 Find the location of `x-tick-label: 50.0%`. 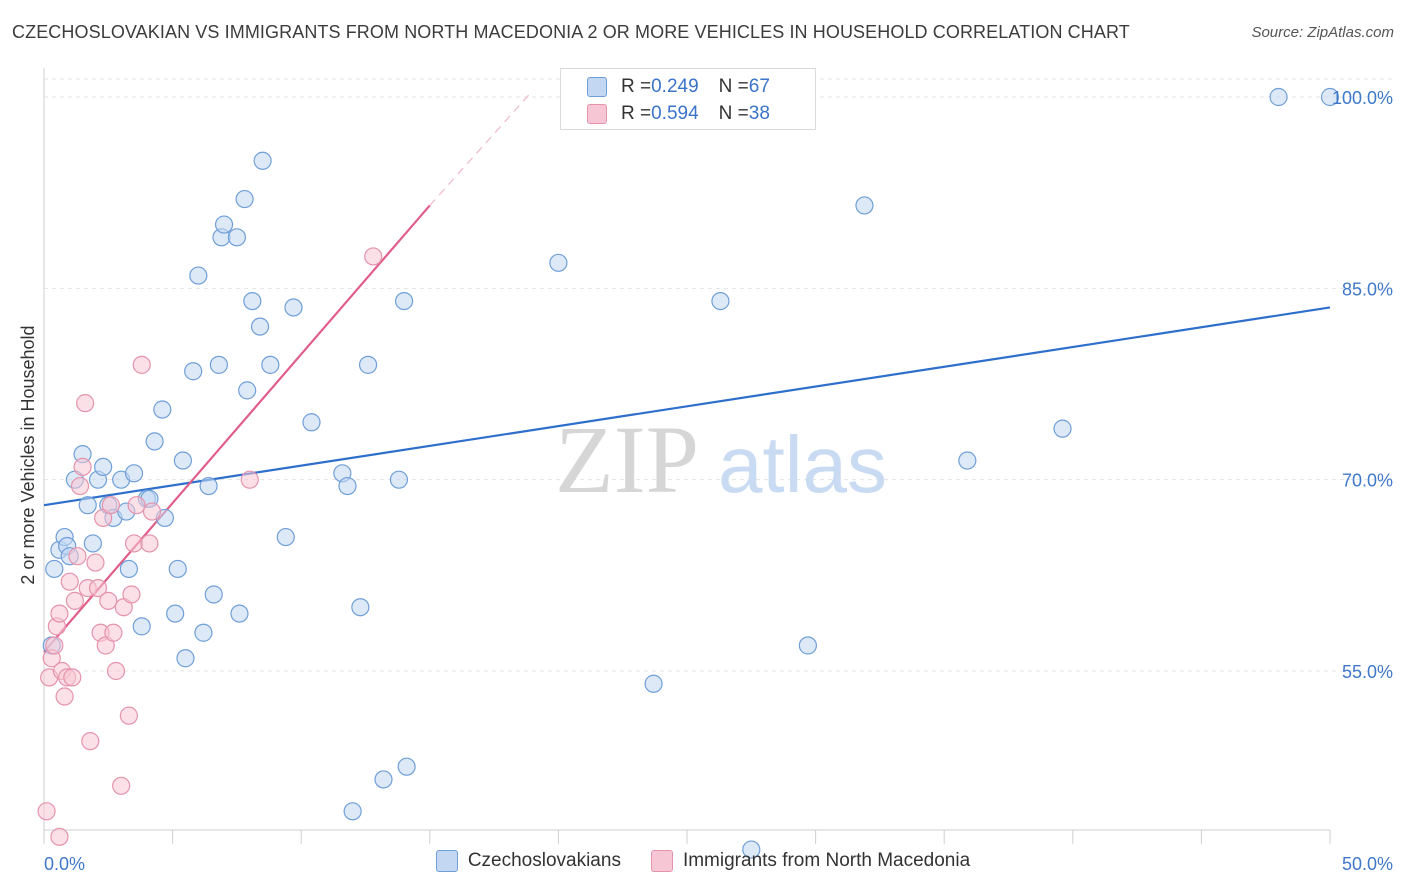

x-tick-label: 50.0% is located at coordinates (1367, 864).